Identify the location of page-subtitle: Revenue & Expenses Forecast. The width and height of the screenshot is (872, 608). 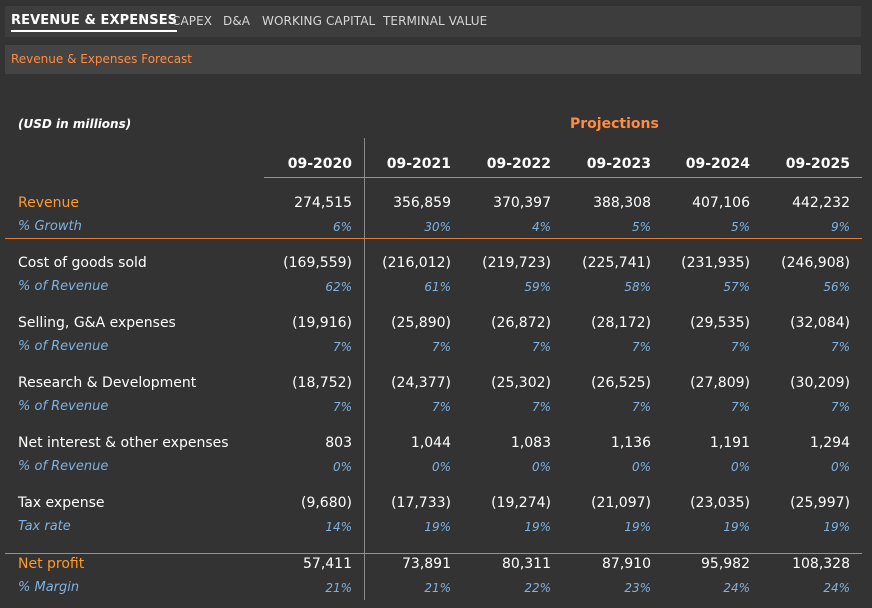
(102, 59).